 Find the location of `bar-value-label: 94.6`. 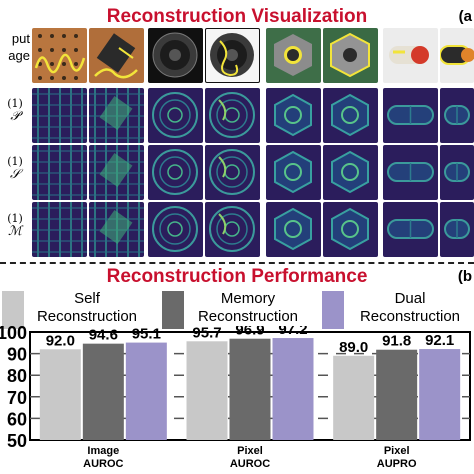

bar-value-label: 94.6 is located at coordinates (103, 335).